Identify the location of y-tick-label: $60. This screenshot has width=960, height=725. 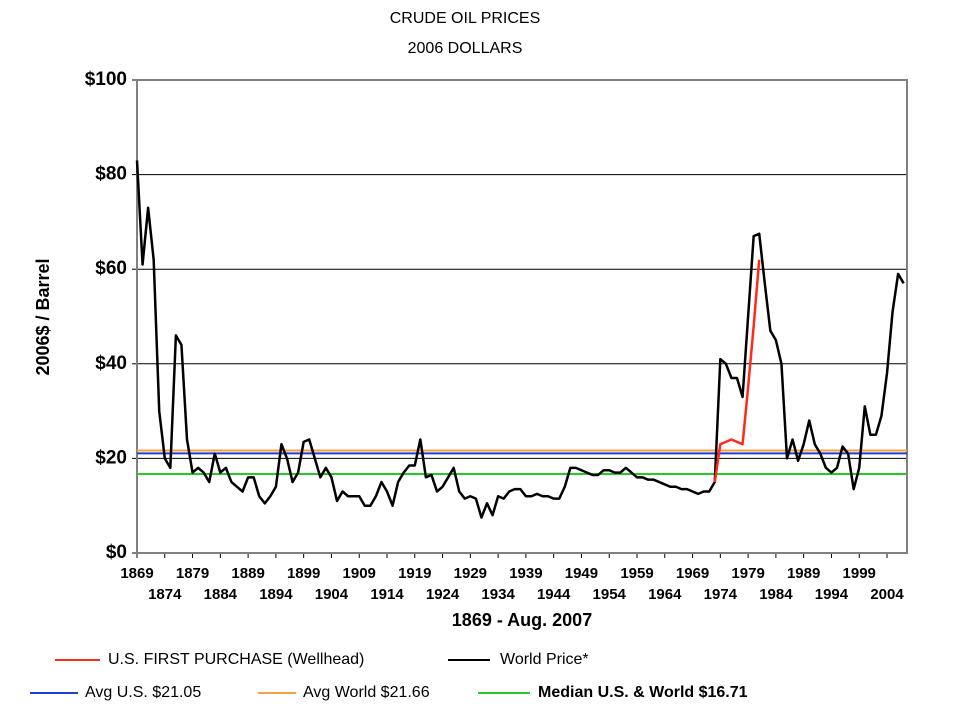
(111, 268).